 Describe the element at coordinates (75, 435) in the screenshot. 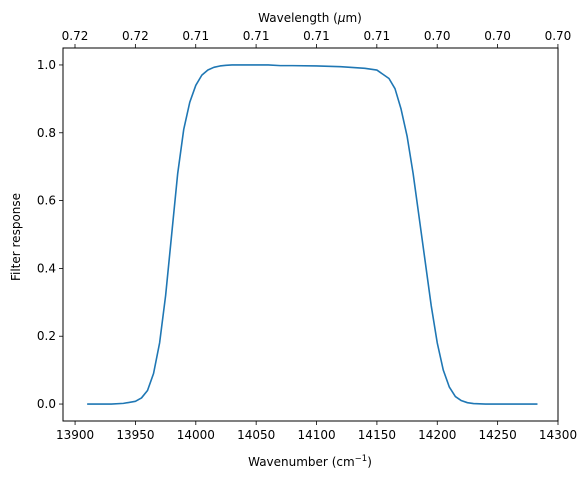

I see `x-tick-label: 13900` at that location.